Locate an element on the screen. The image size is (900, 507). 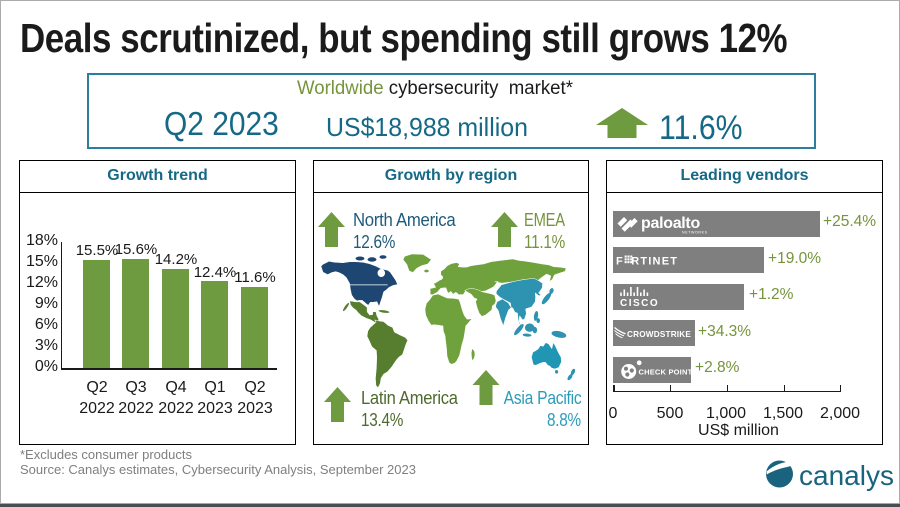
svg-text: CROWDSTRIKE is located at coordinates (659, 334).